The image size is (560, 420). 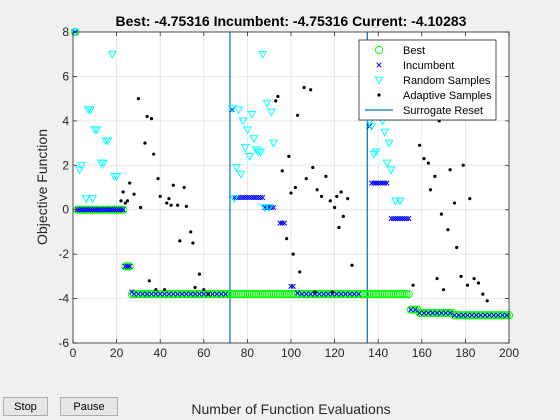 What do you see at coordinates (89, 406) in the screenshot?
I see `pause-button: Pause` at bounding box center [89, 406].